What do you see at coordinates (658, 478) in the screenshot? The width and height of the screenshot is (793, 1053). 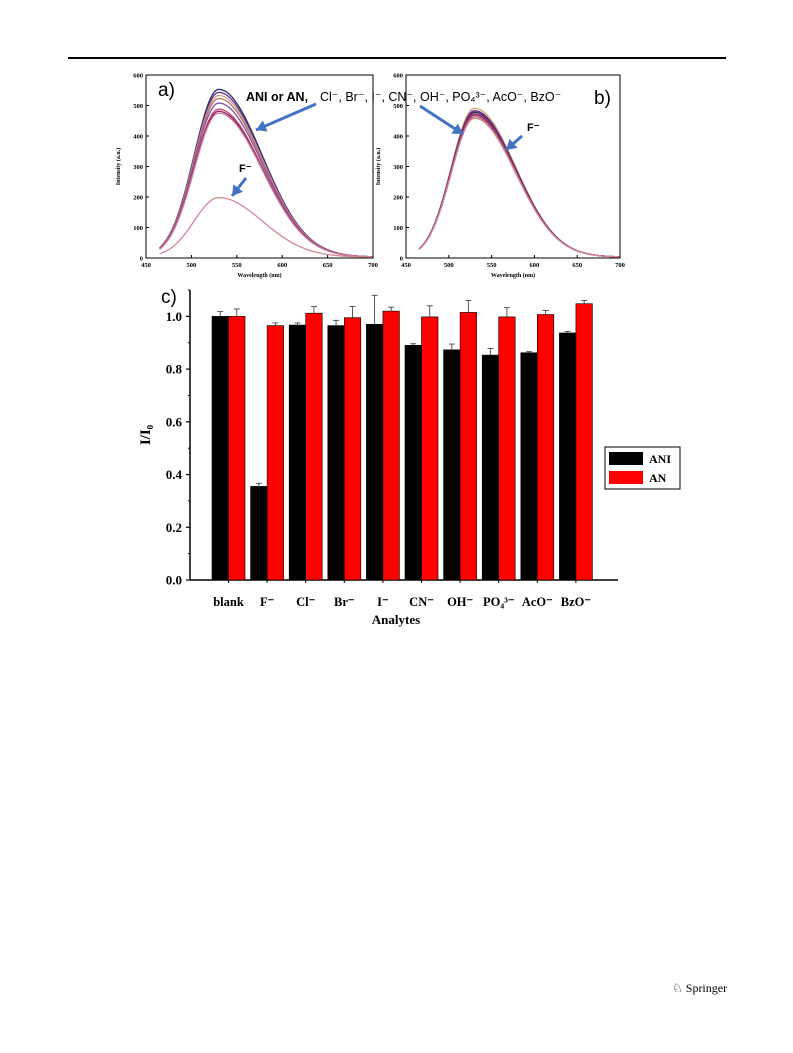 I see `legend-label-an: AN` at bounding box center [658, 478].